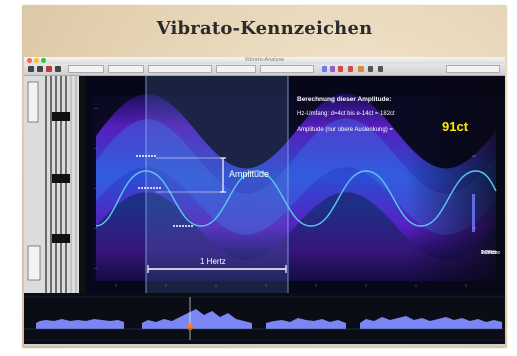 The width and height of the screenshot is (517, 356). I want to click on calc-line1: Hz-Umfang: d=4ct bis e-14ct = 182ct, so click(346, 114).